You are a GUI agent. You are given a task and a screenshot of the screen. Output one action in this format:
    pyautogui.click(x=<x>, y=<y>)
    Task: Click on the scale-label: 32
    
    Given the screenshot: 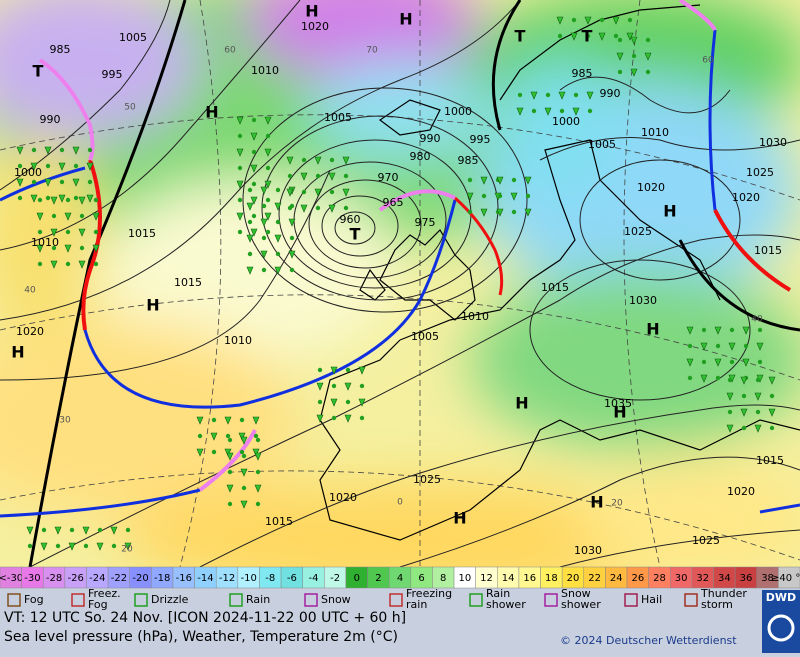 What is the action you would take?
    pyautogui.click(x=702, y=578)
    